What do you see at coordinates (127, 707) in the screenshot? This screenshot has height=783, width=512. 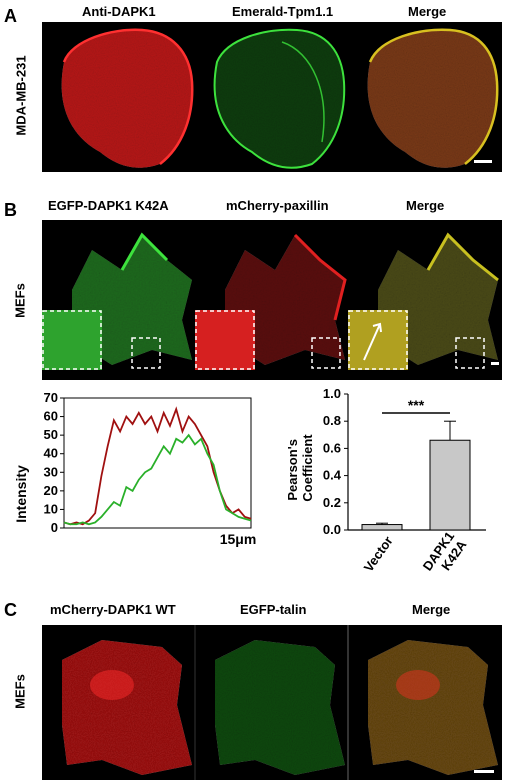 I see `panel-c-red-cell` at bounding box center [127, 707].